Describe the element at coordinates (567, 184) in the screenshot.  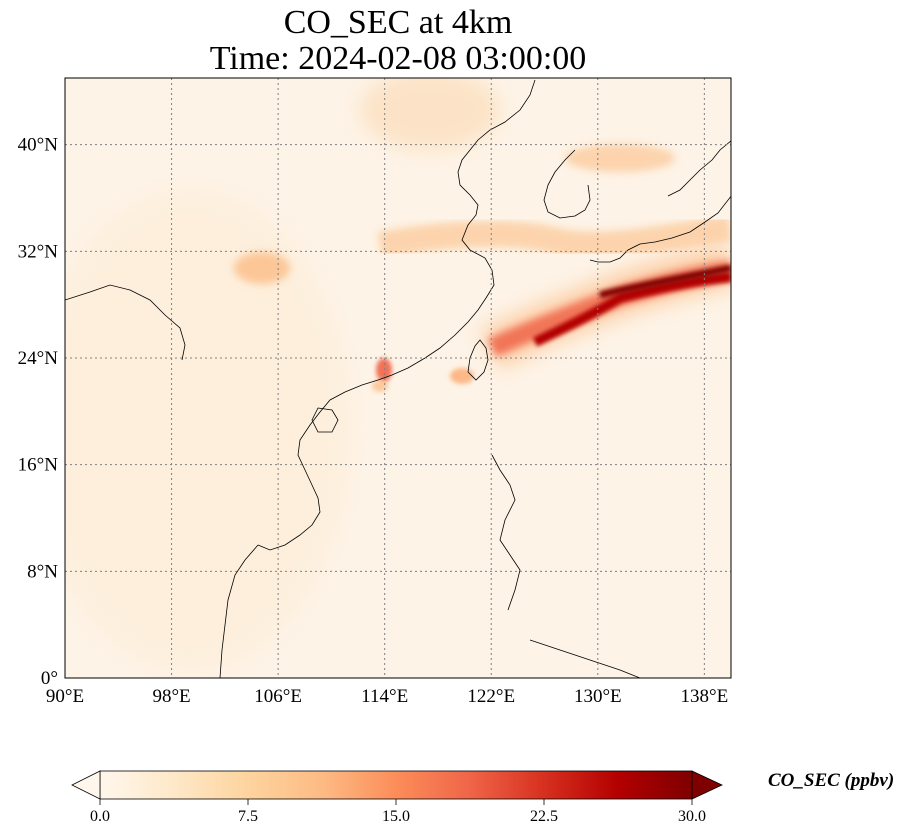
I see `coast-korea` at that location.